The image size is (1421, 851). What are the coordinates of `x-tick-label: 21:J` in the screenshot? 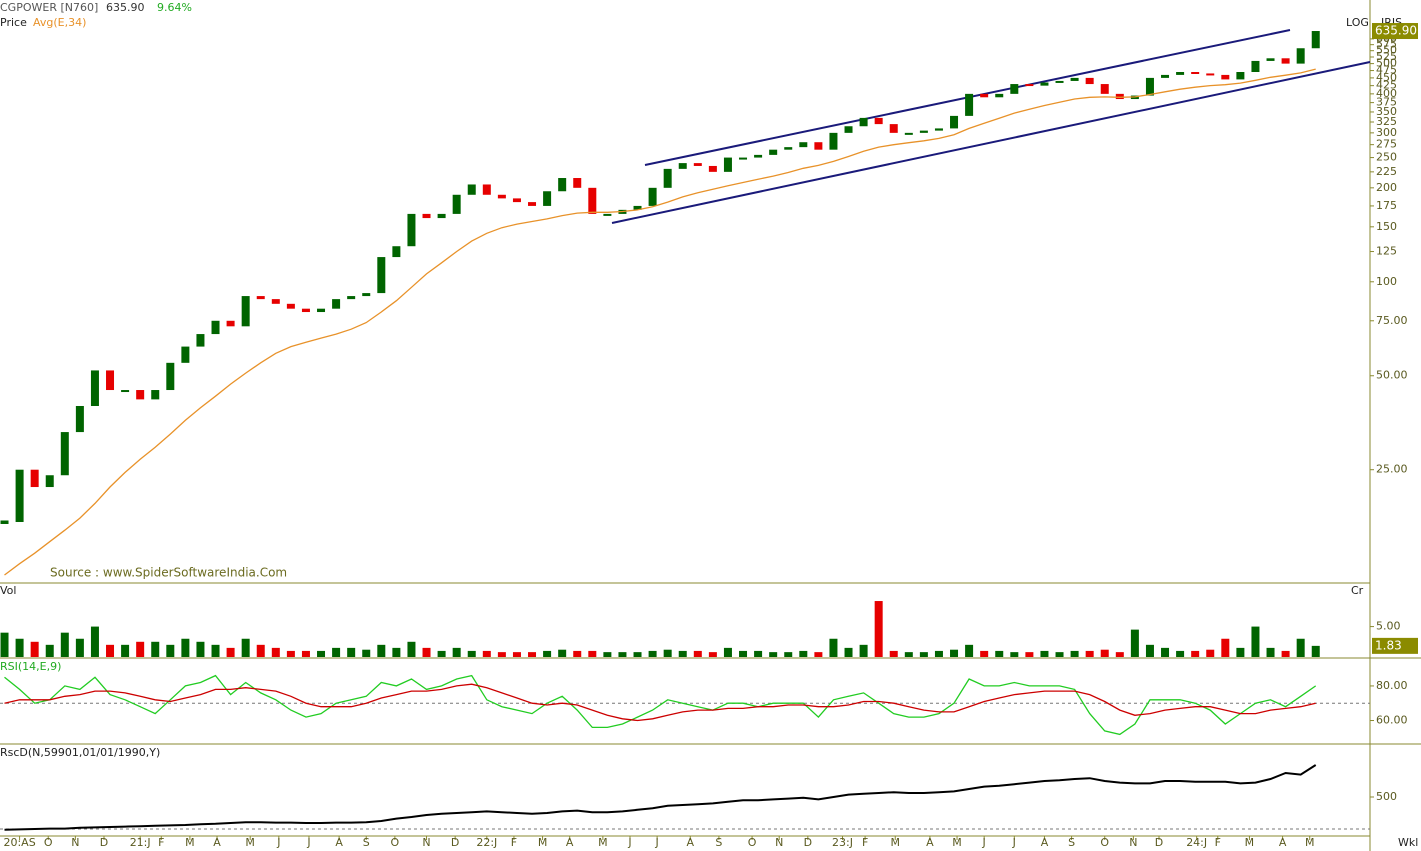 It's located at (140, 842).